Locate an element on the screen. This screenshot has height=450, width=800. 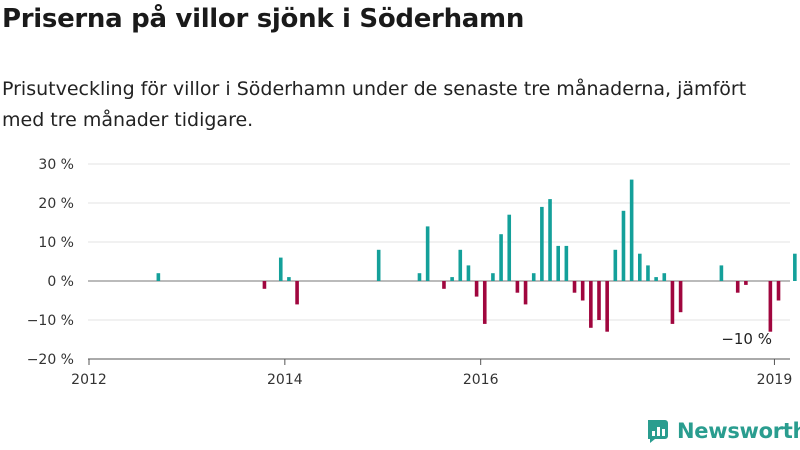
y-tick-label: −20 % is located at coordinates (50, 360).